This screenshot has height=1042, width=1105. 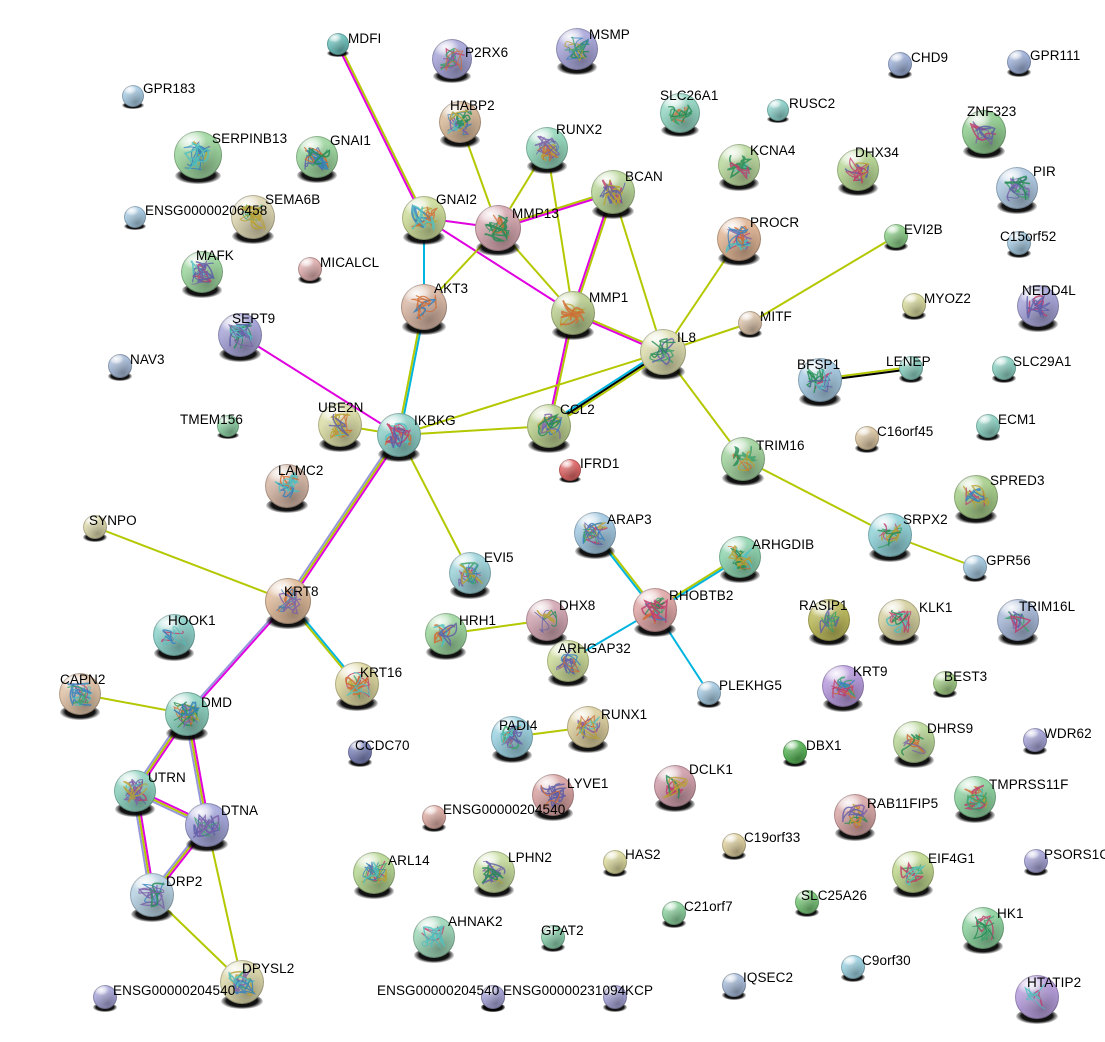 I want to click on protein-node-SEMA6B, so click(x=253, y=219).